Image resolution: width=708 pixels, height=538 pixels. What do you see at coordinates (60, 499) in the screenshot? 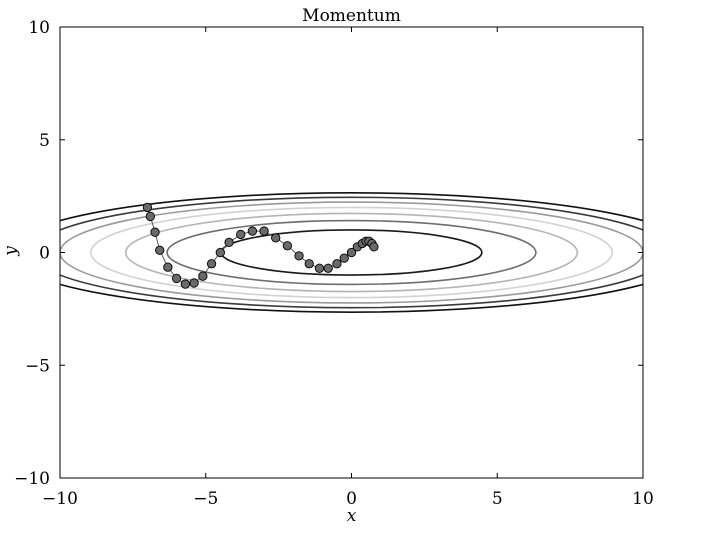
I see `x-tick-label: −10` at bounding box center [60, 499].